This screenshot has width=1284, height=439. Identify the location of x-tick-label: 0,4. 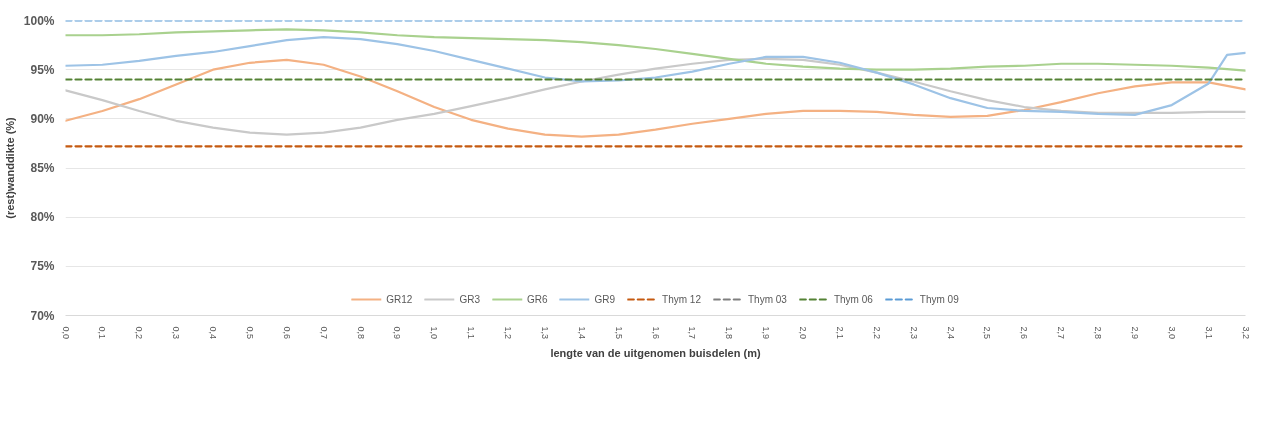
(213, 333).